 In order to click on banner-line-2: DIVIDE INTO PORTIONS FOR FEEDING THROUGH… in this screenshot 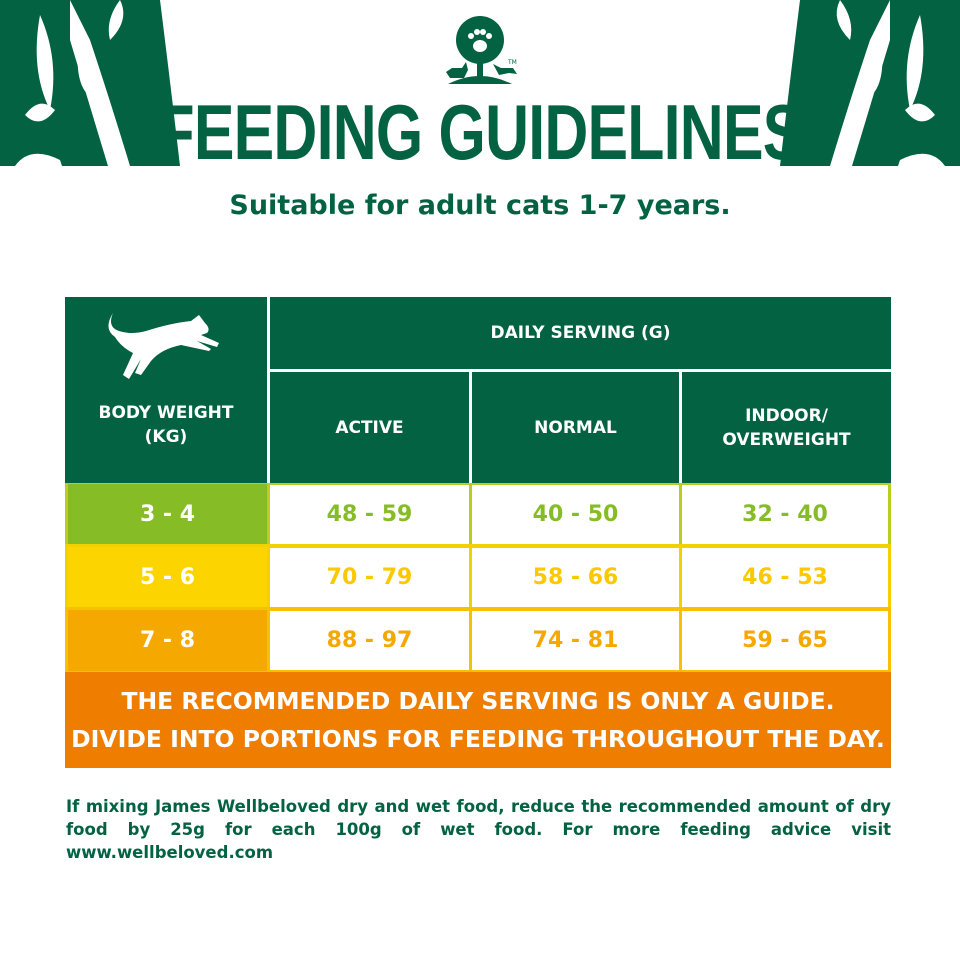, I will do `click(478, 739)`.